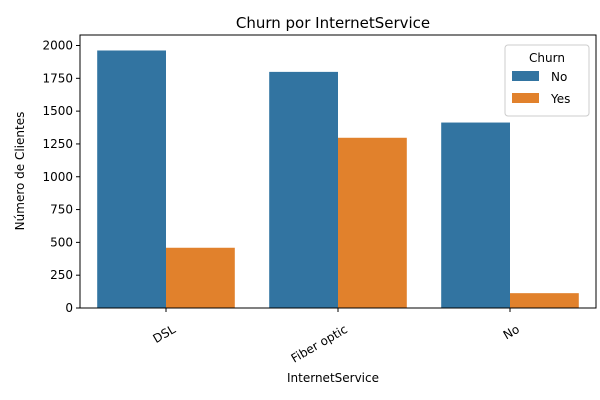 The height and width of the screenshot is (400, 600). Describe the element at coordinates (525, 76) in the screenshot. I see `legend-swatch-no` at that location.